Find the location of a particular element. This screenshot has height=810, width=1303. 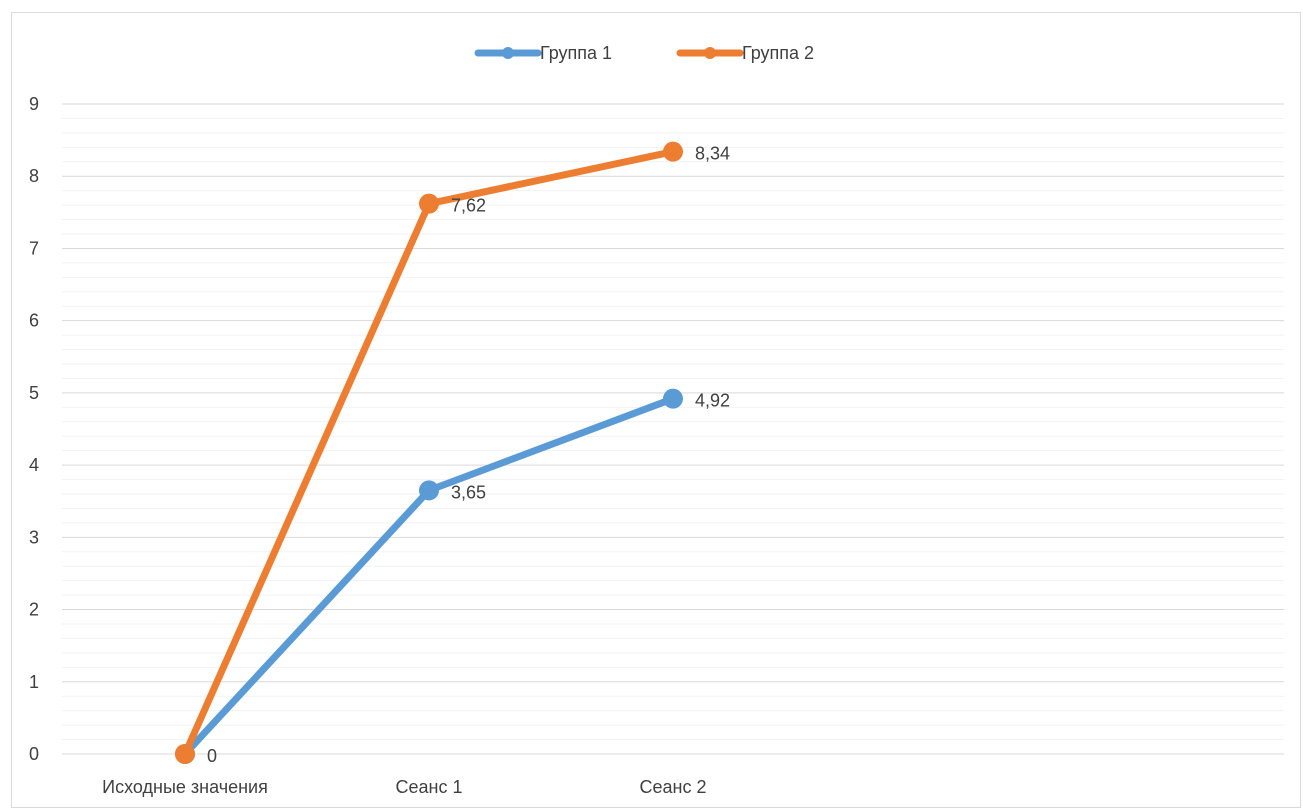

y-tick-label: 7 is located at coordinates (34, 248).